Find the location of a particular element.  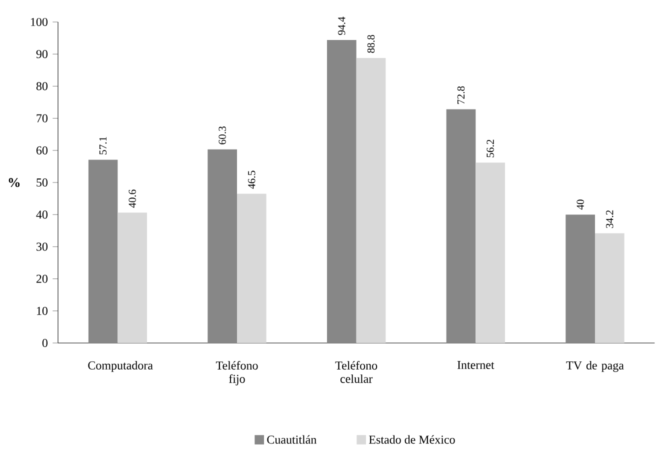

y-tick-label: 50 is located at coordinates (42, 182).